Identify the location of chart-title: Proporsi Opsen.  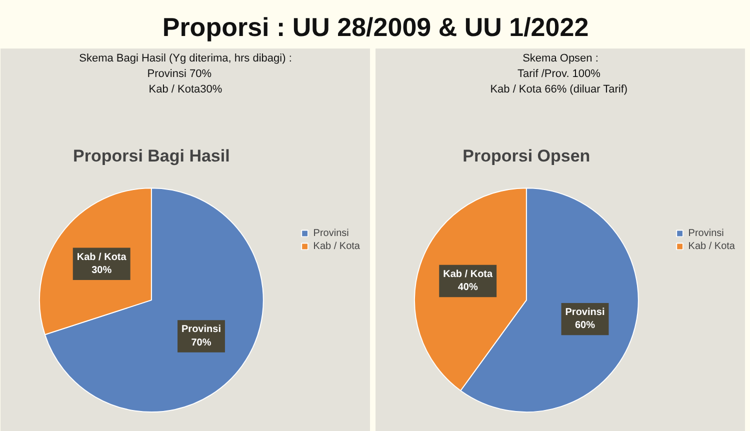
(526, 156).